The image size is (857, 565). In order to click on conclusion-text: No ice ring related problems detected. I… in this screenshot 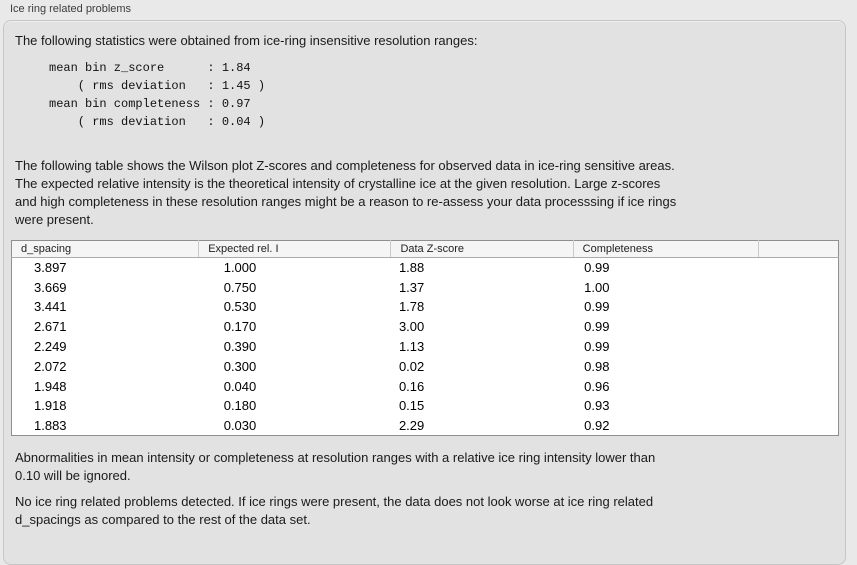, I will do `click(334, 511)`.